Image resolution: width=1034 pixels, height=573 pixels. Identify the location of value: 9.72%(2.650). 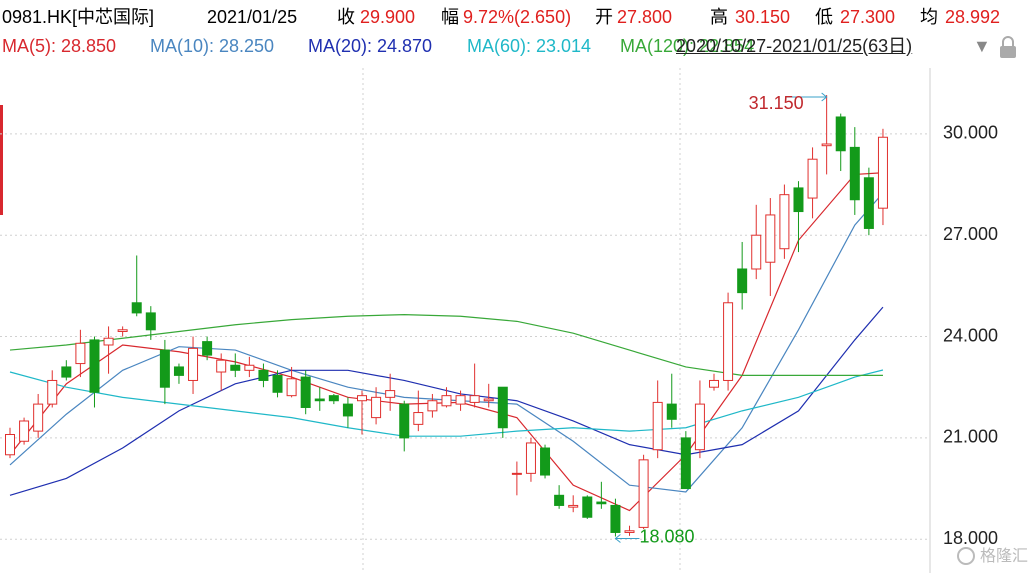
(517, 17).